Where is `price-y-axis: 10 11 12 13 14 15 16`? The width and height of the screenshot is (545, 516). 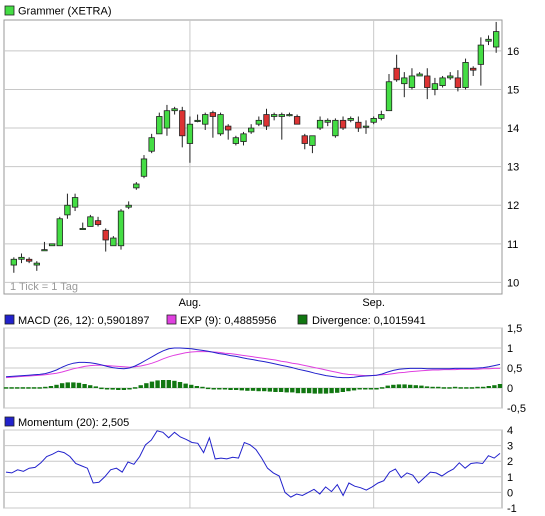
price-y-axis: 10 11 12 13 14 15 16 is located at coordinates (513, 168).